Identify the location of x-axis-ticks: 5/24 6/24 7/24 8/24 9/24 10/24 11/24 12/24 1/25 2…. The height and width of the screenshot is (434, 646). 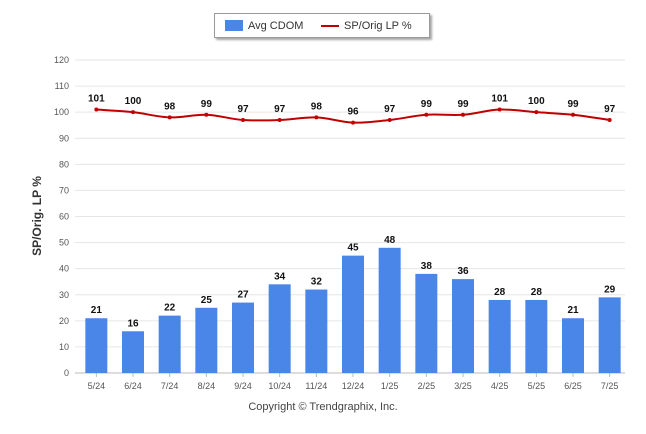
(353, 382).